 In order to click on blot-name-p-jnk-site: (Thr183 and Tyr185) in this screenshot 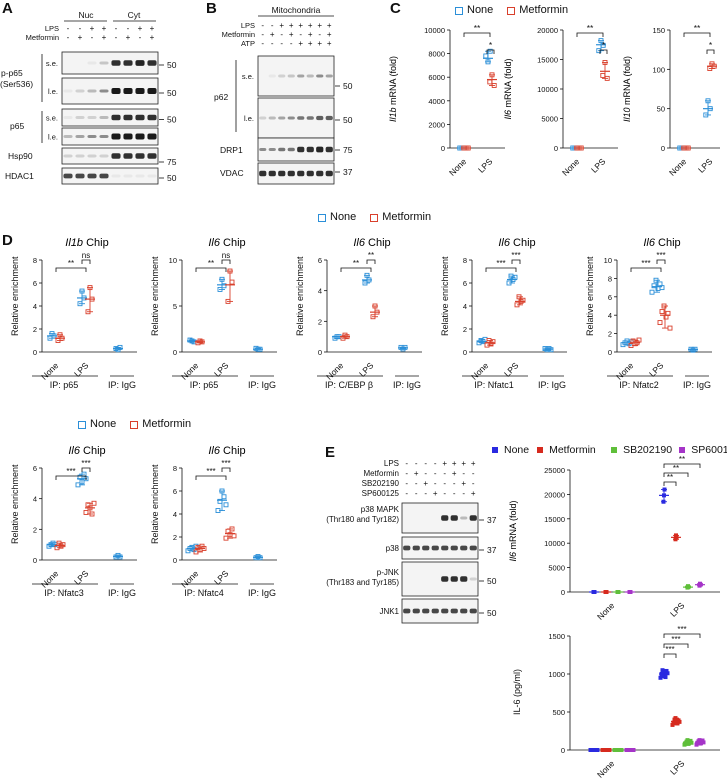, I will do `click(362, 582)`.